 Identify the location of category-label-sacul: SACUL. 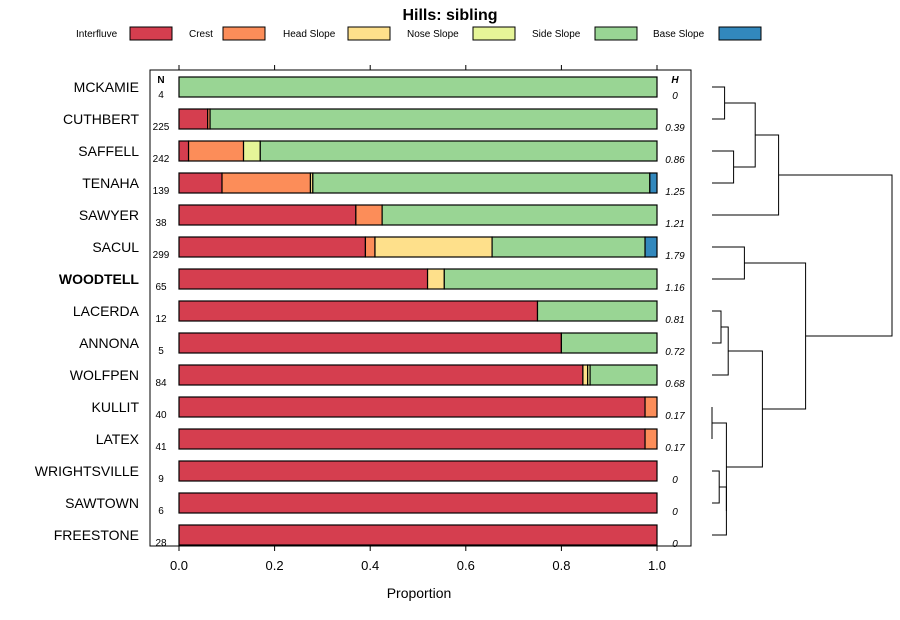
(115, 247).